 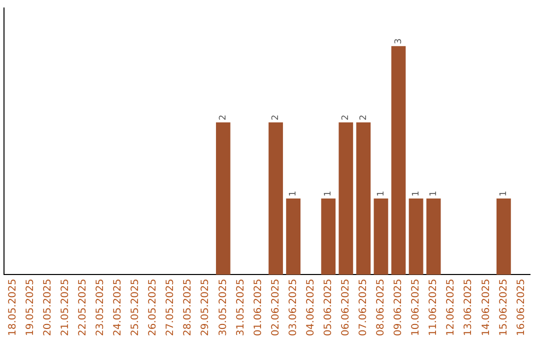 I want to click on x-tick-label: 08.06.2025, so click(x=381, y=307).